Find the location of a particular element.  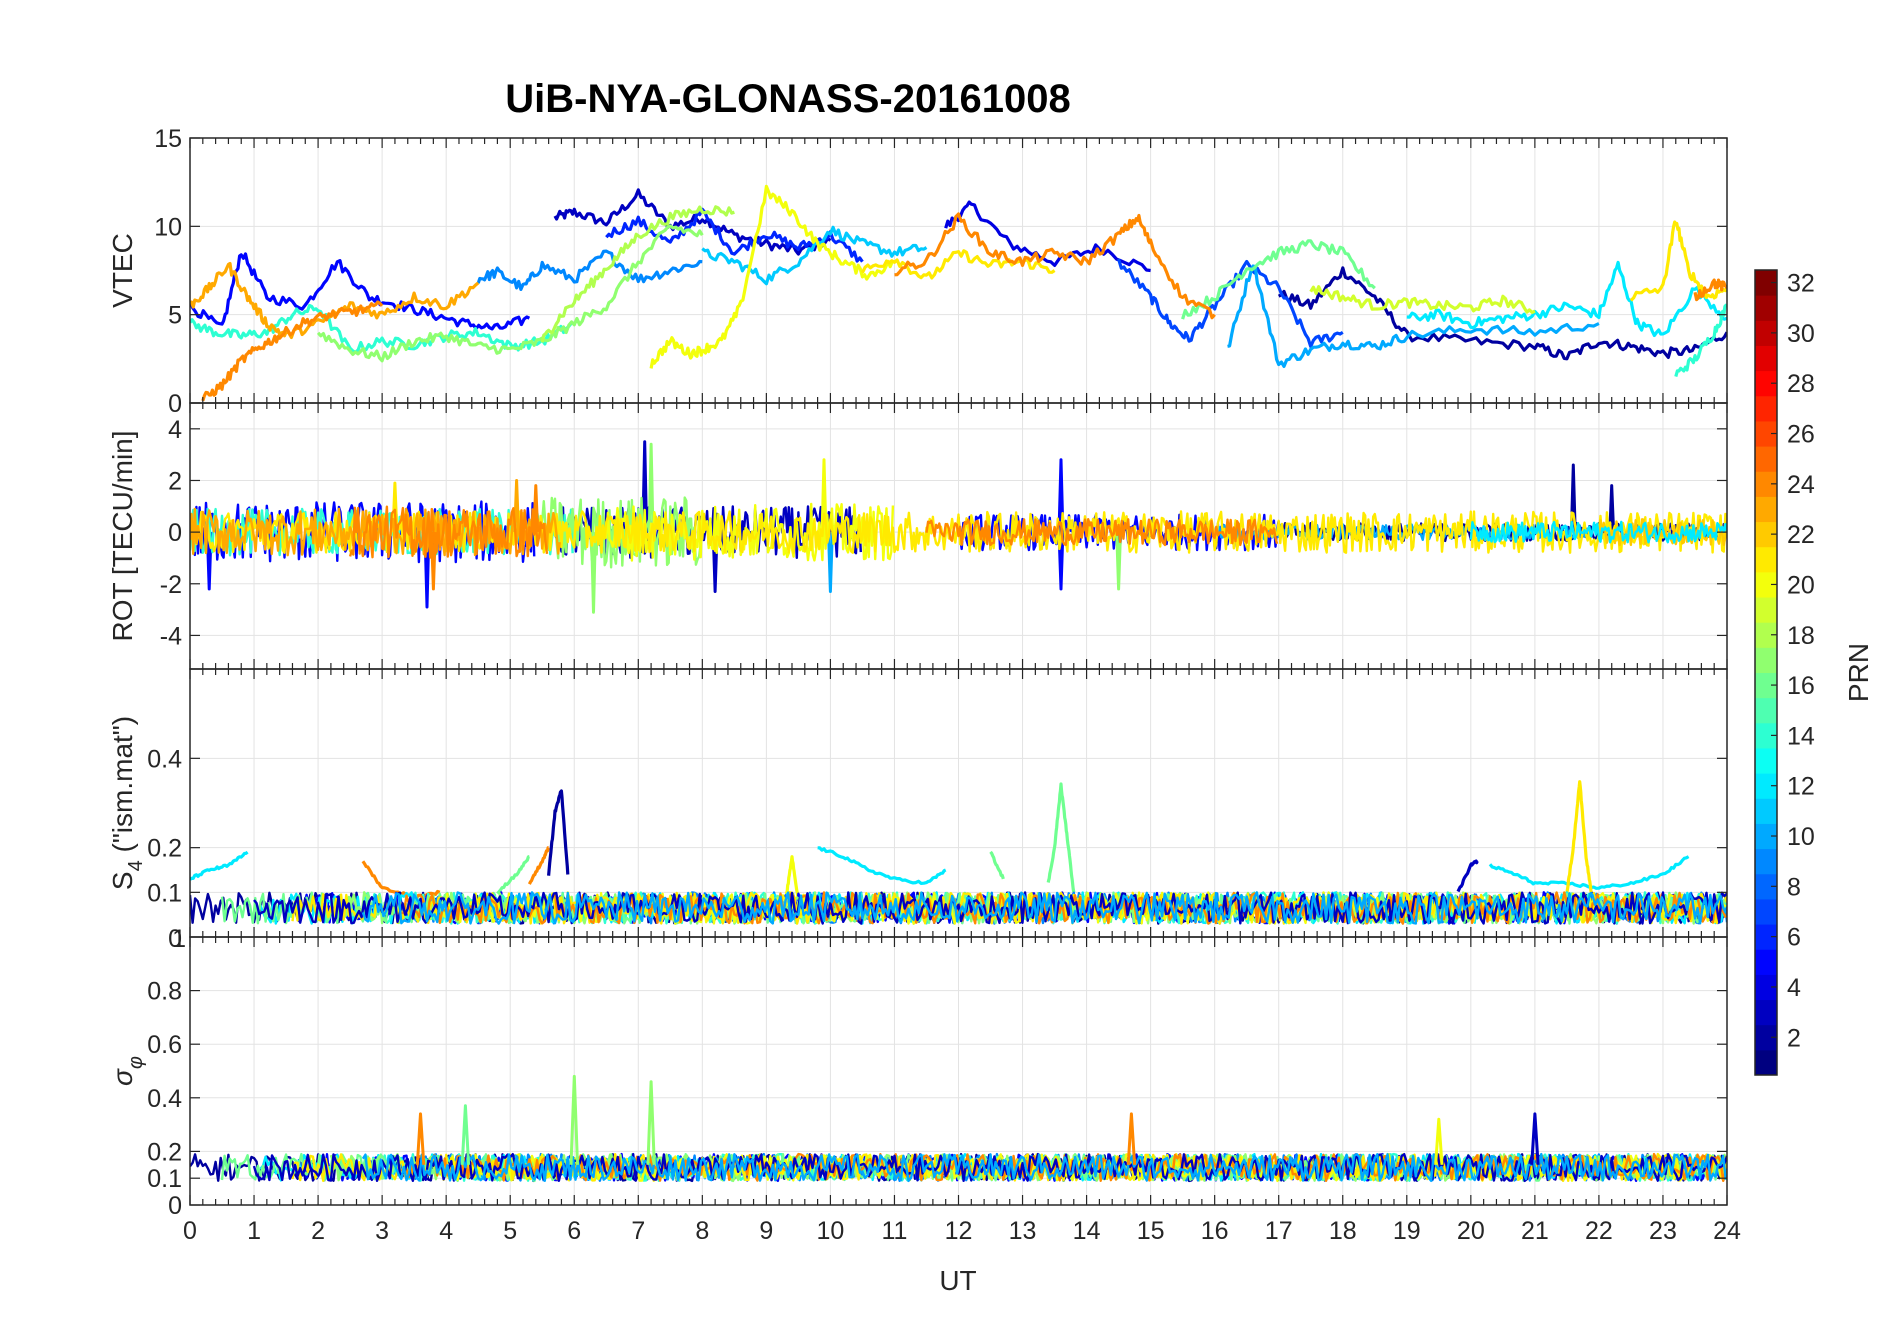

colorbar-label: PRN is located at coordinates (1858, 672).